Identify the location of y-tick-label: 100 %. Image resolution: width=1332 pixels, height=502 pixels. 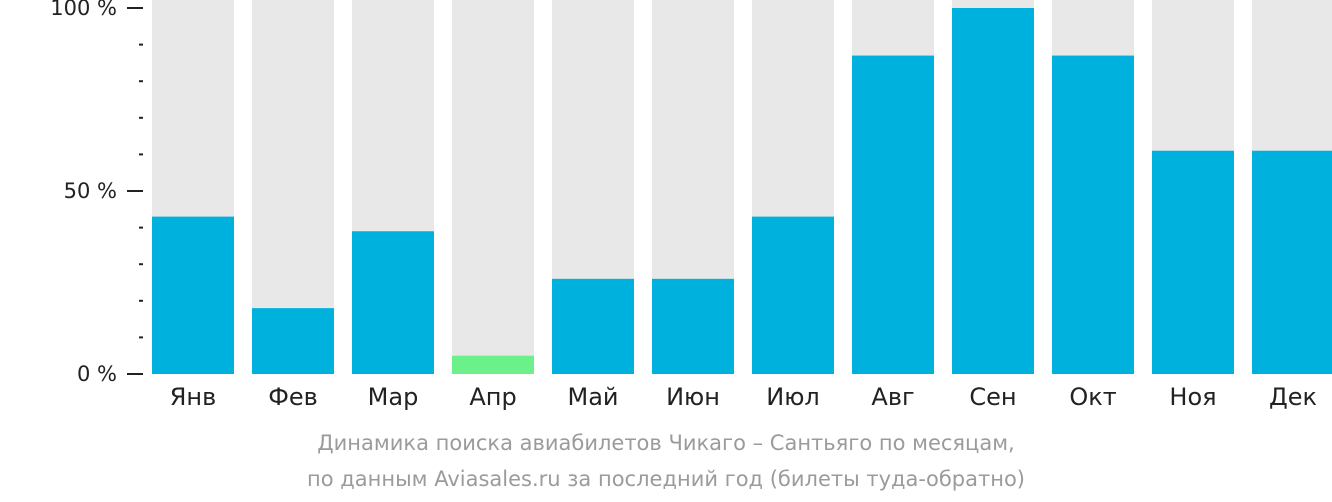
(83, 10).